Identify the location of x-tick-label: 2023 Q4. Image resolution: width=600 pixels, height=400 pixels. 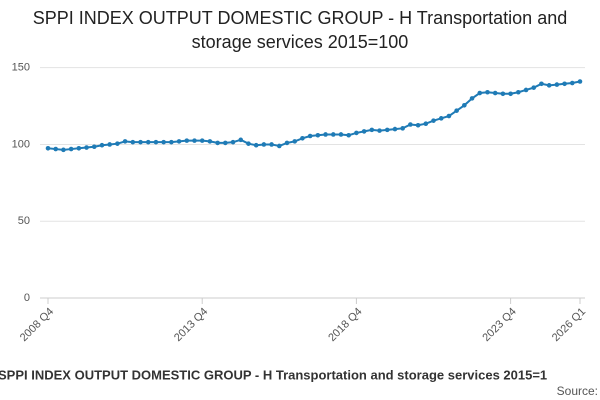
(499, 325).